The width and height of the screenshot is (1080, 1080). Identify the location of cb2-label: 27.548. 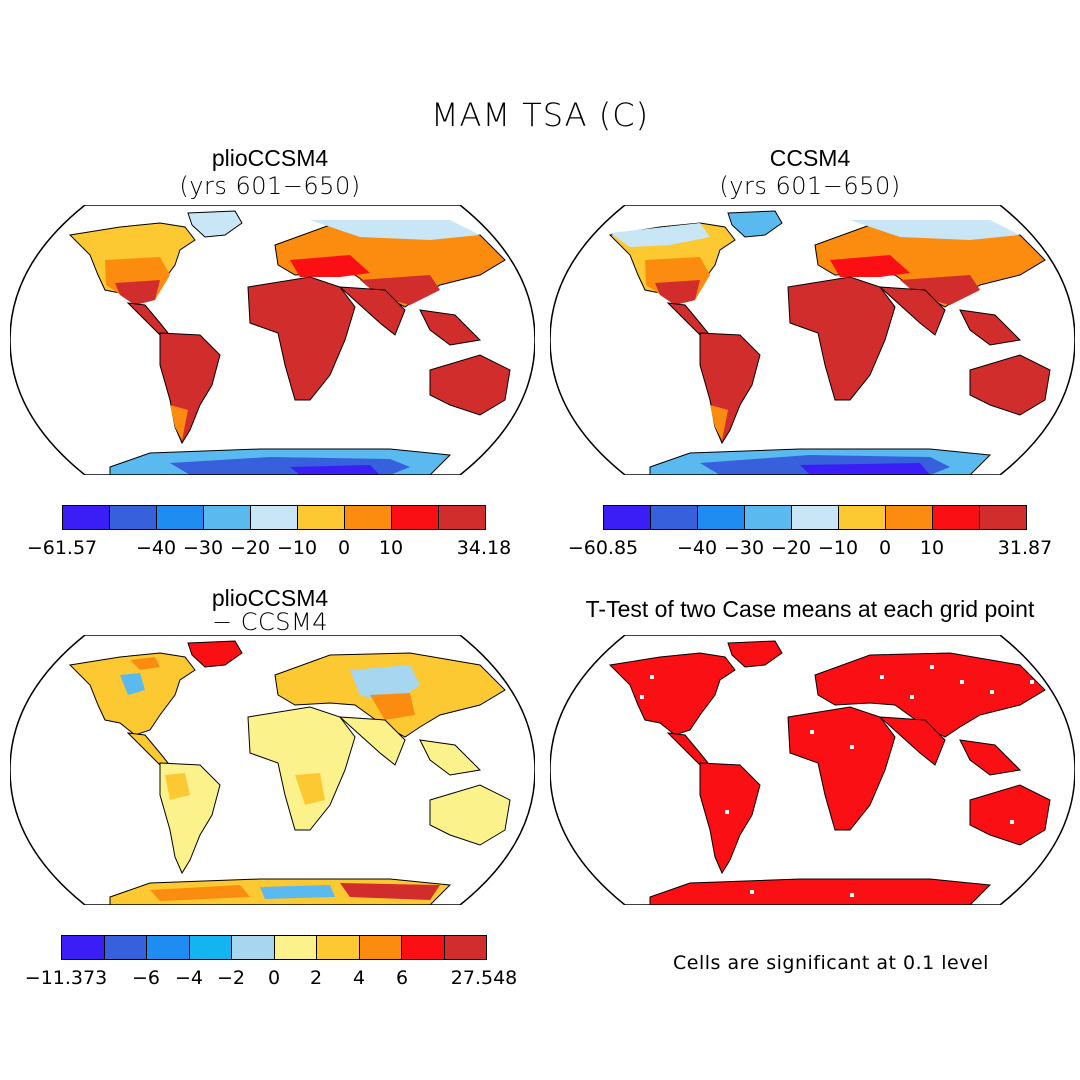
(484, 978).